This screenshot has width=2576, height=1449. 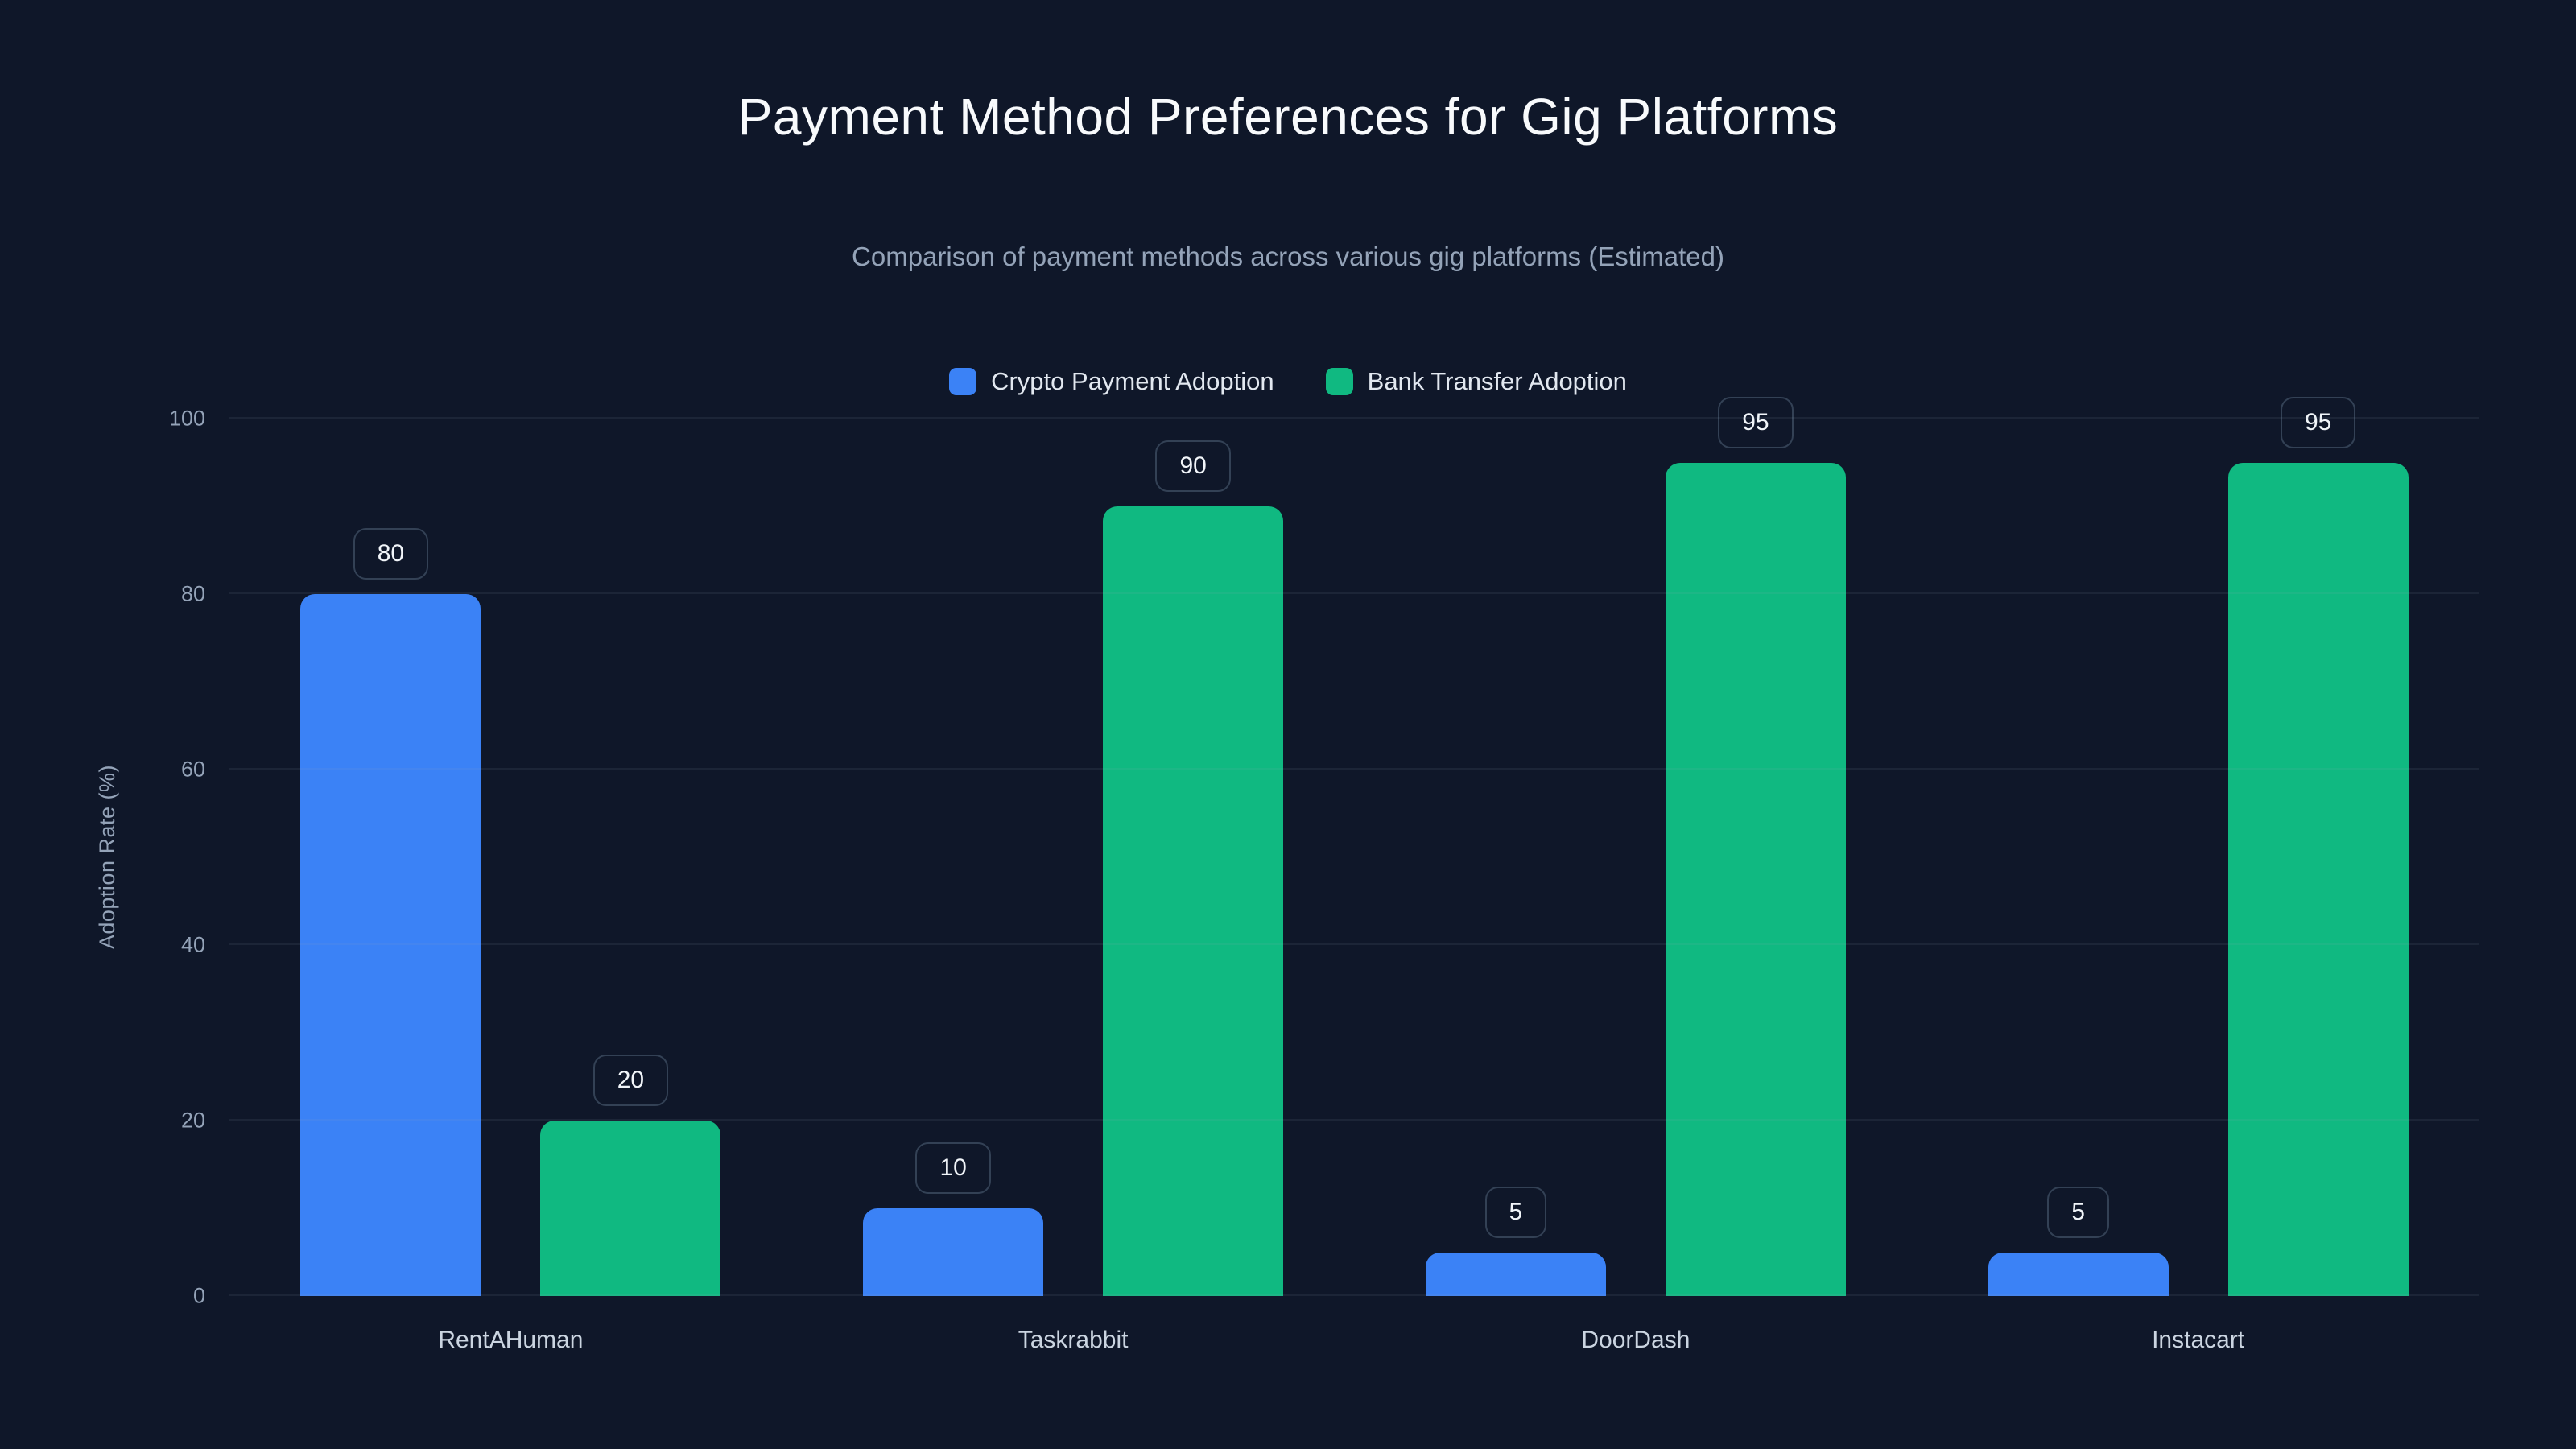 I want to click on x-axis-category-label: DoorDash, so click(x=1635, y=1340).